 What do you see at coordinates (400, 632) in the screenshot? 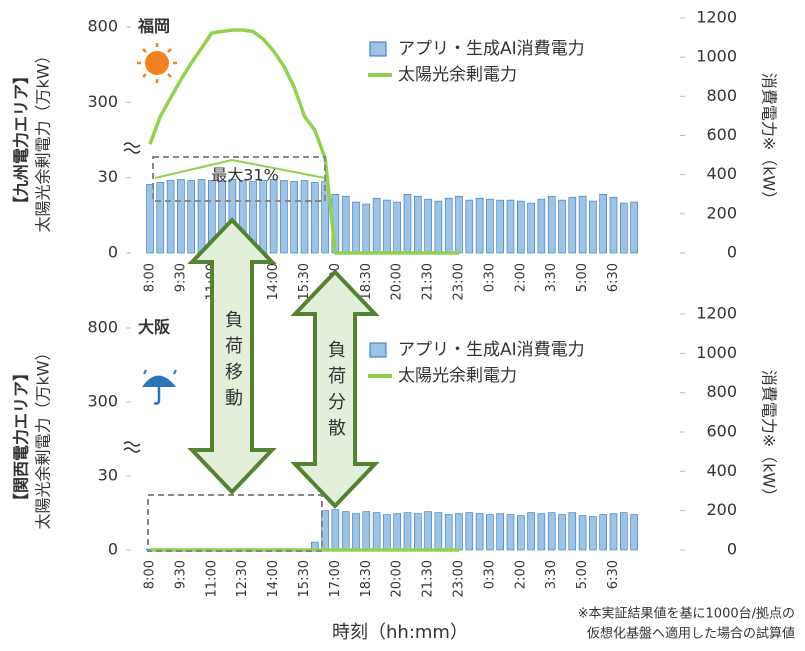
I see `x-axis-title: 時刻（hh:mm）` at bounding box center [400, 632].